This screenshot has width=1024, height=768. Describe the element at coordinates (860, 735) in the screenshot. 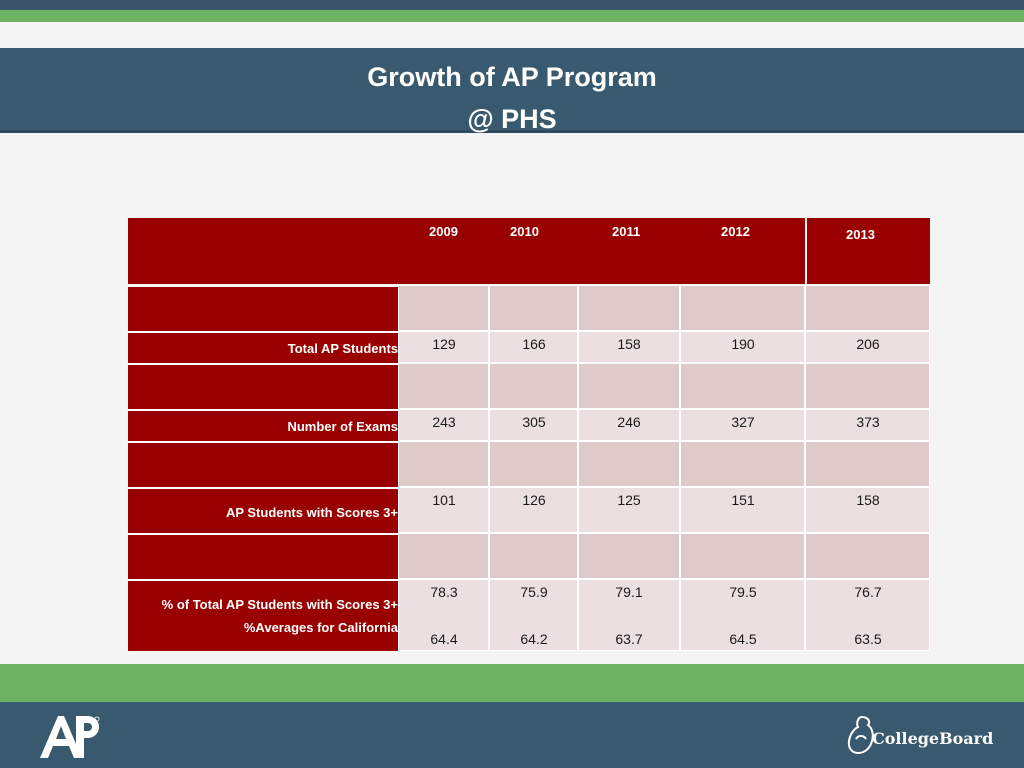

I see `college-board-acorn-icon` at that location.